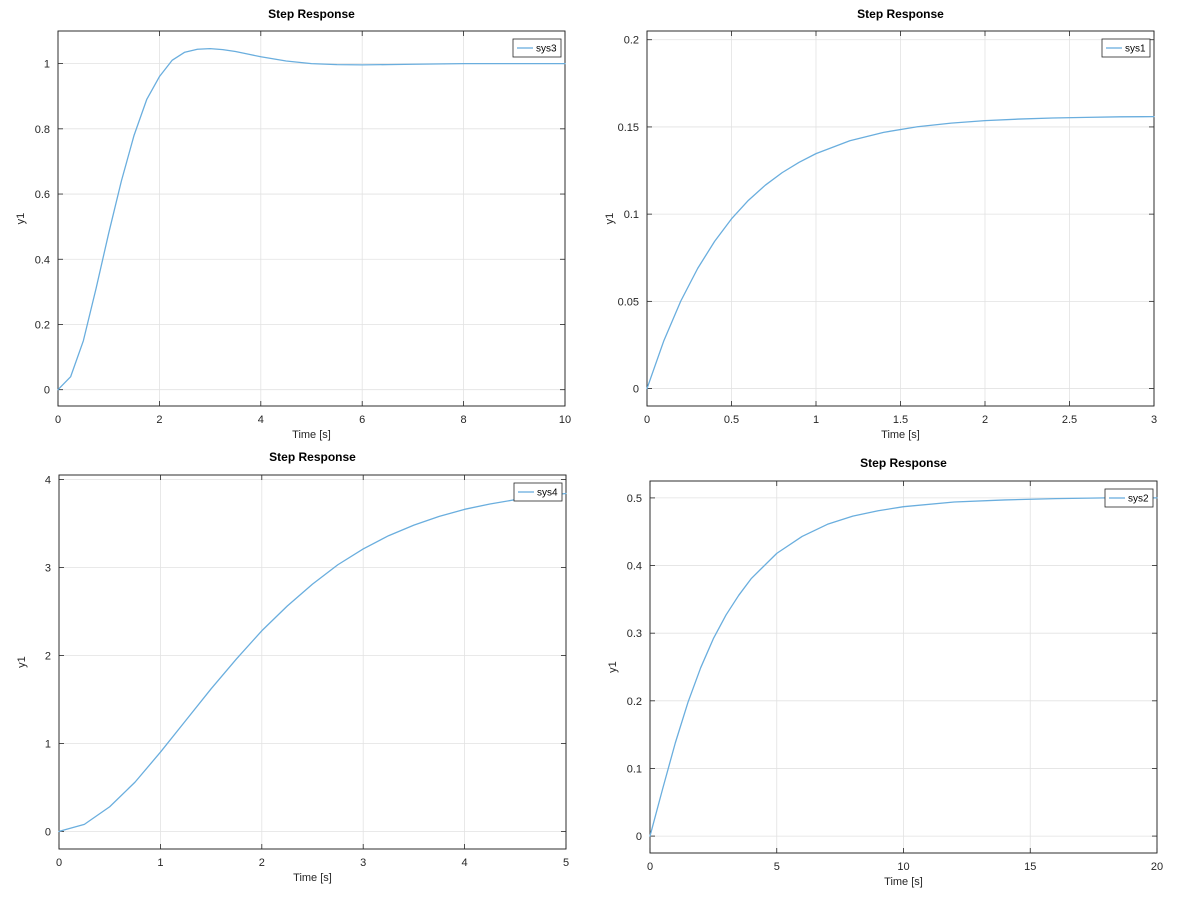  Describe the element at coordinates (362, 420) in the screenshot. I see `x-tick-label: 6` at that location.